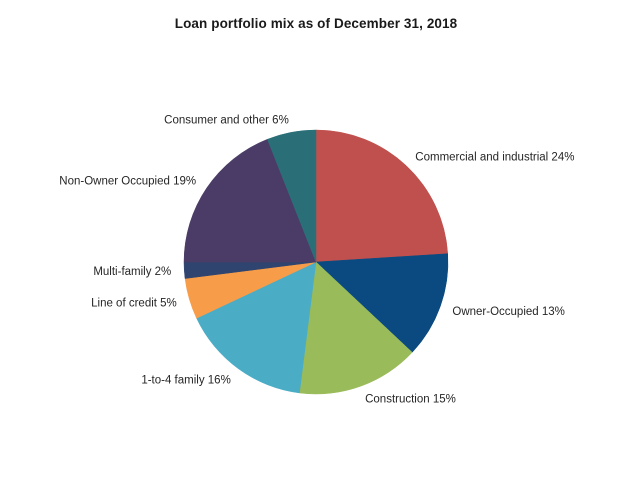 The width and height of the screenshot is (632, 498). I want to click on slice-label-commercial-and-industrial: Commercial and industrial 24%, so click(494, 157).